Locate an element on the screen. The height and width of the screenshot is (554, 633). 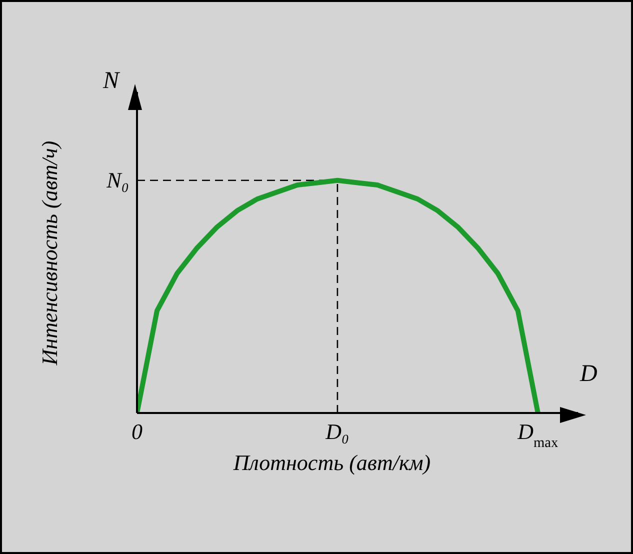
text: N is located at coordinates (111, 81).